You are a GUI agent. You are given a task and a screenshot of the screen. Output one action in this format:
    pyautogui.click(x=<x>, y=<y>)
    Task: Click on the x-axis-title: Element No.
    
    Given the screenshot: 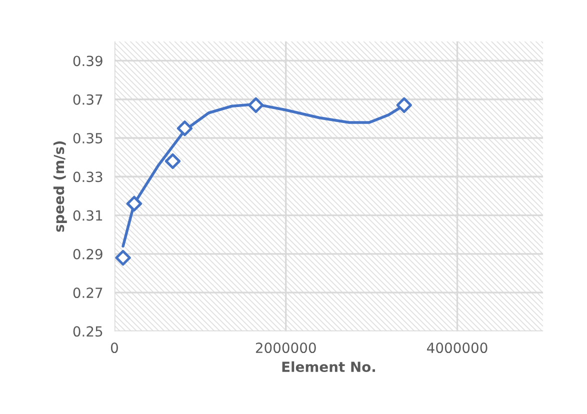 What is the action you would take?
    pyautogui.click(x=328, y=366)
    